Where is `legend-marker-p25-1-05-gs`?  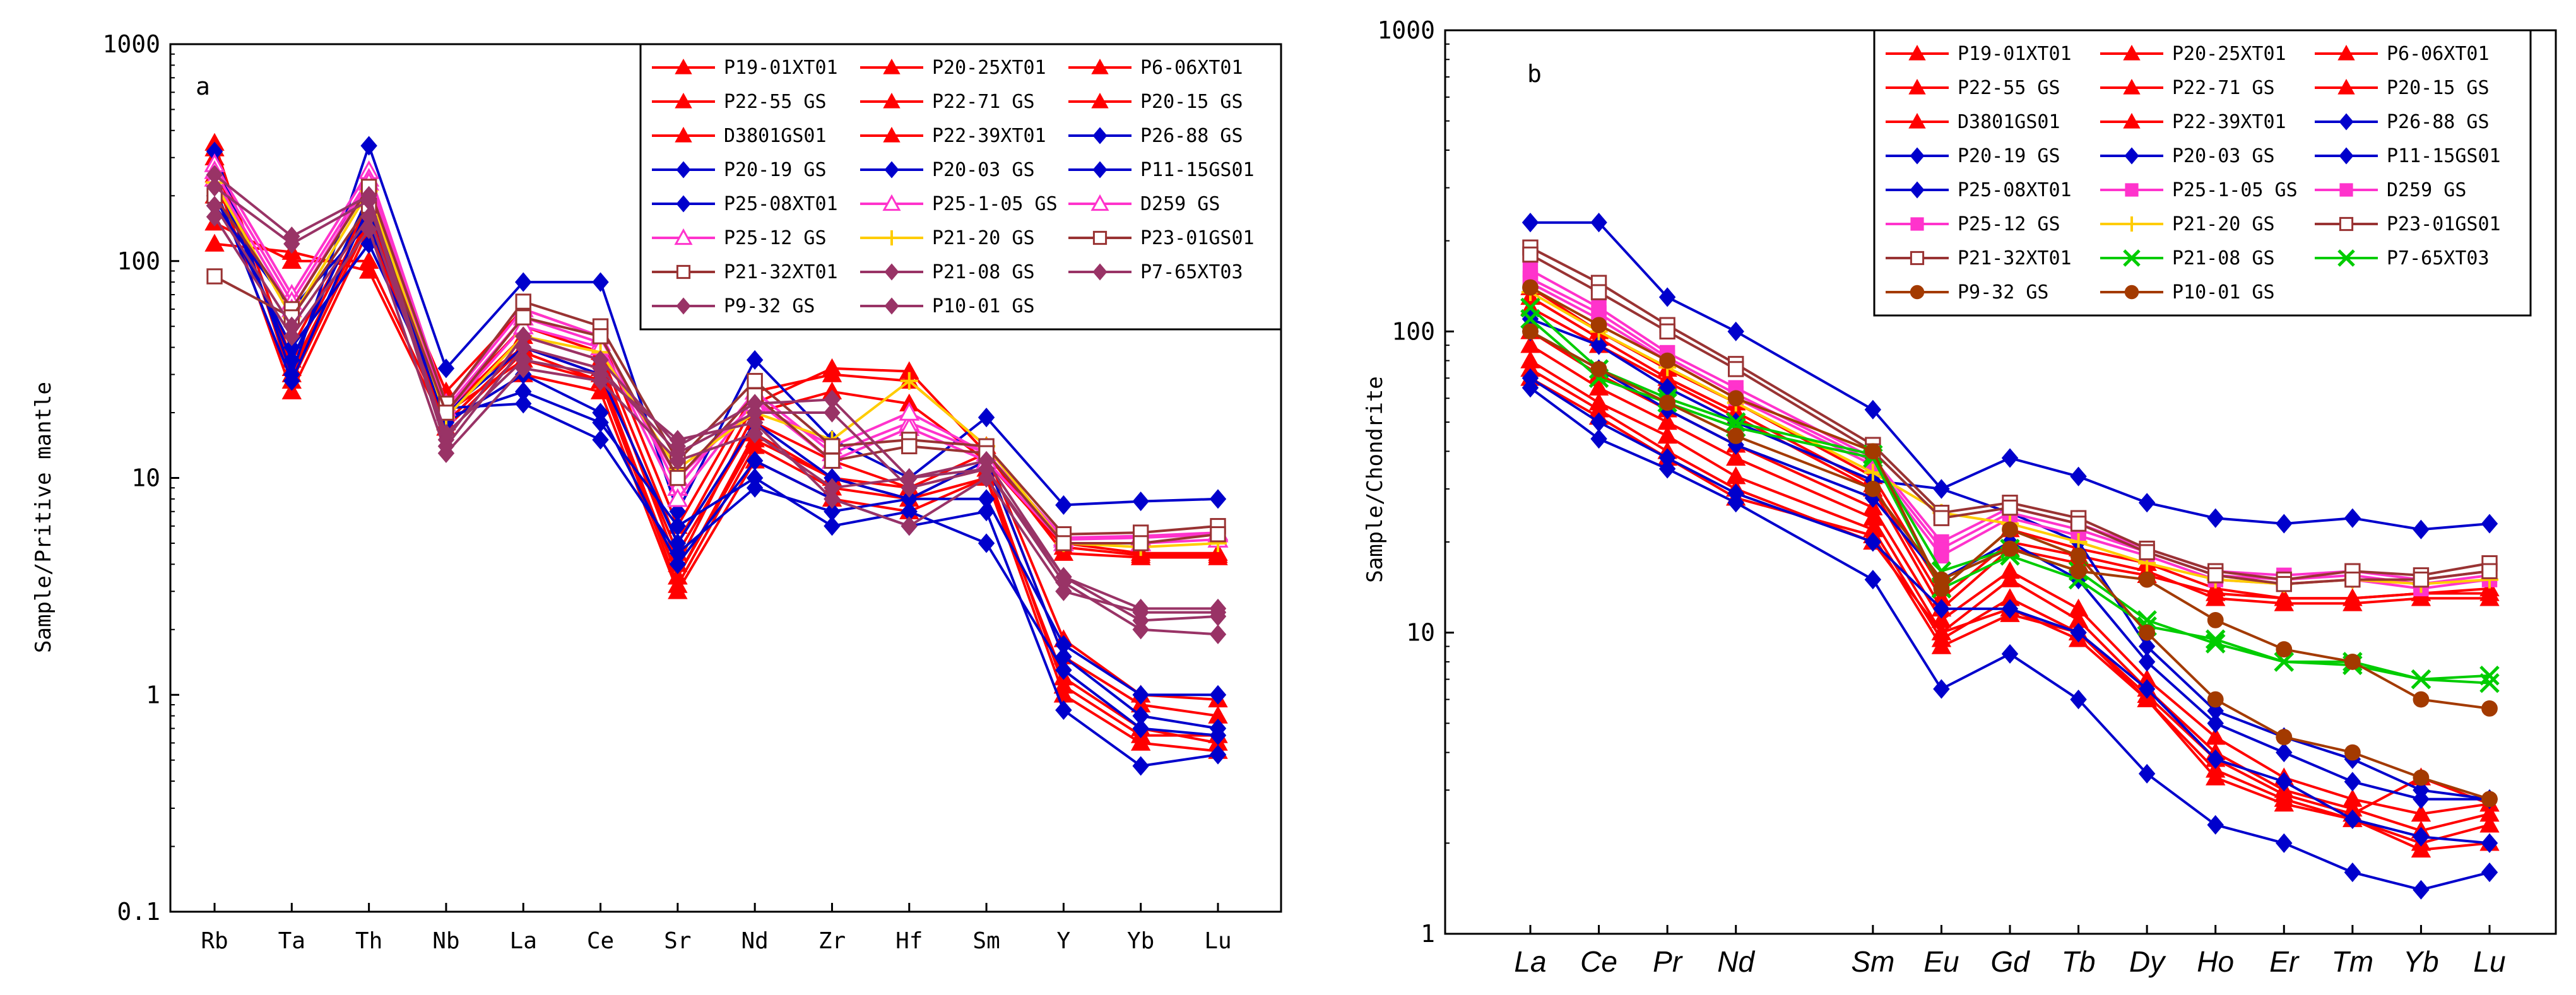 legend-marker-p25-1-05-gs is located at coordinates (892, 202).